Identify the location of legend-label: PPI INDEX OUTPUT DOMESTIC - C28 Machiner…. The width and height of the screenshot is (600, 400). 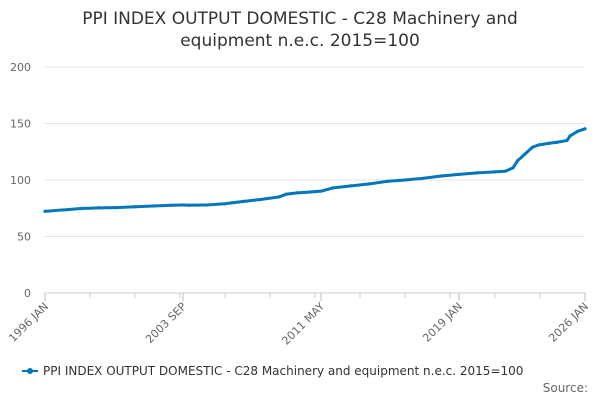
(283, 371).